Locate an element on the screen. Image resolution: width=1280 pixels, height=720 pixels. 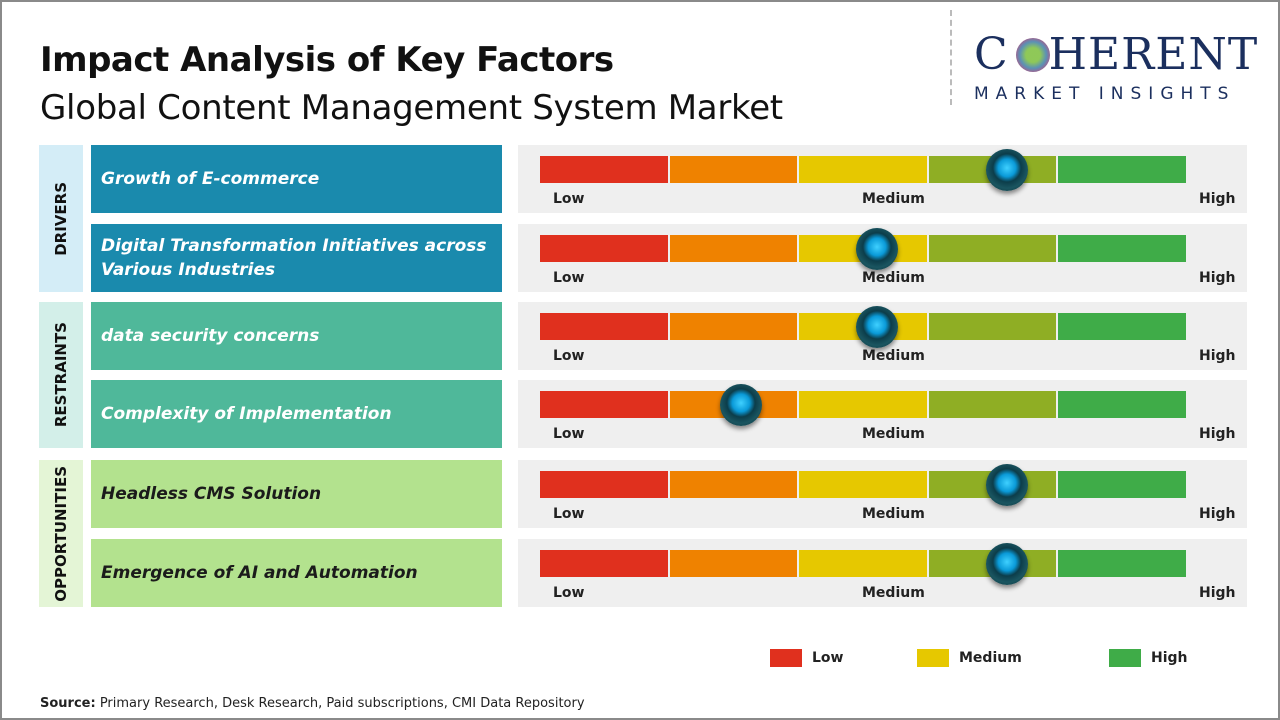
legend-swatch-low is located at coordinates (786, 658).